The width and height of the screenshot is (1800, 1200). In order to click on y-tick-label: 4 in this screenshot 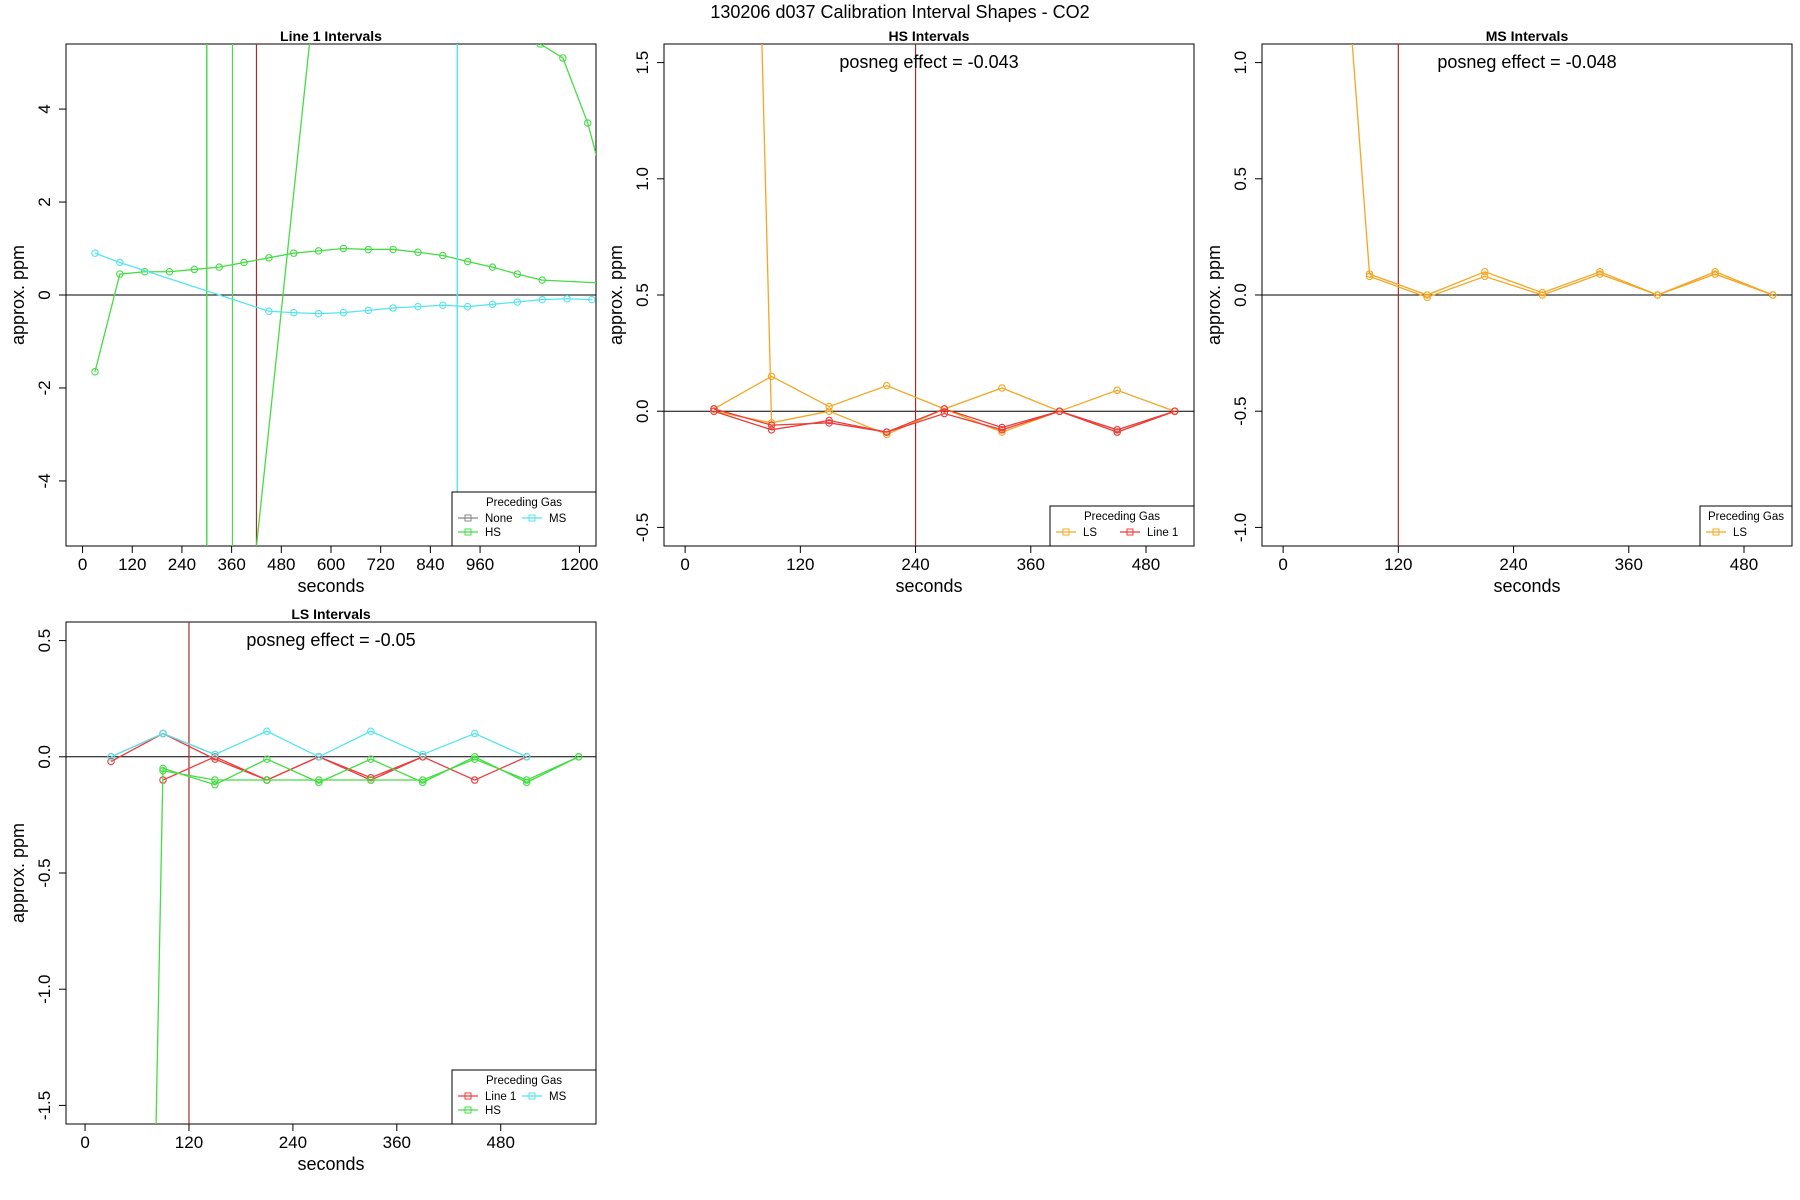, I will do `click(44, 108)`.